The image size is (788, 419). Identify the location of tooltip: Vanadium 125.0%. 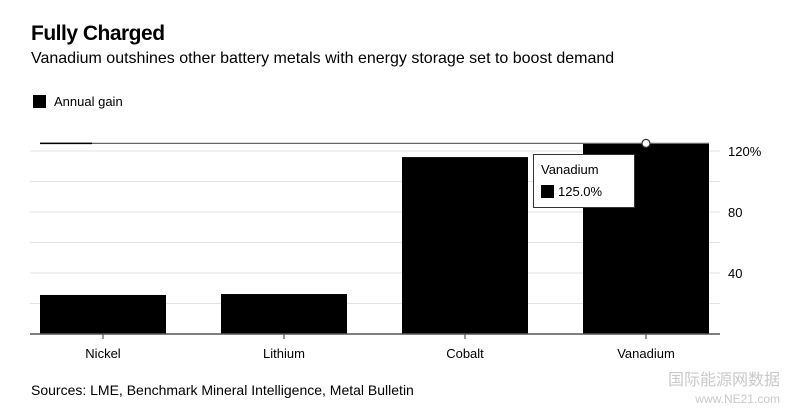
(584, 181).